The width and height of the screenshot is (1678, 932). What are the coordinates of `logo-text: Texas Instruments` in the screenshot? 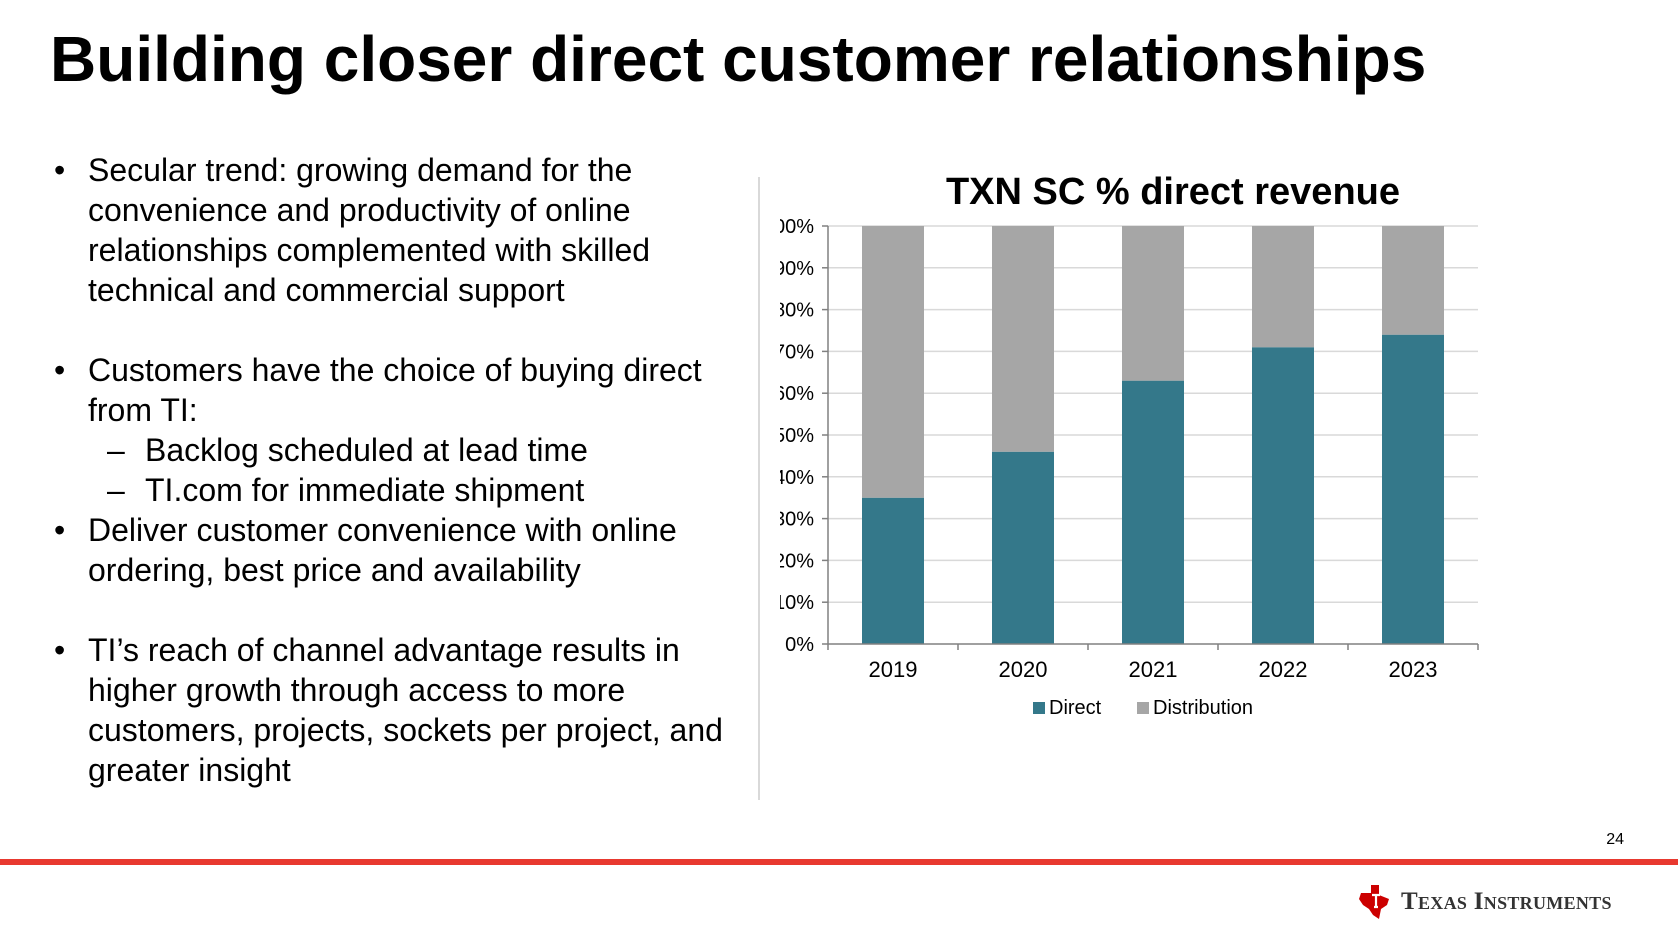 It's located at (1506, 901).